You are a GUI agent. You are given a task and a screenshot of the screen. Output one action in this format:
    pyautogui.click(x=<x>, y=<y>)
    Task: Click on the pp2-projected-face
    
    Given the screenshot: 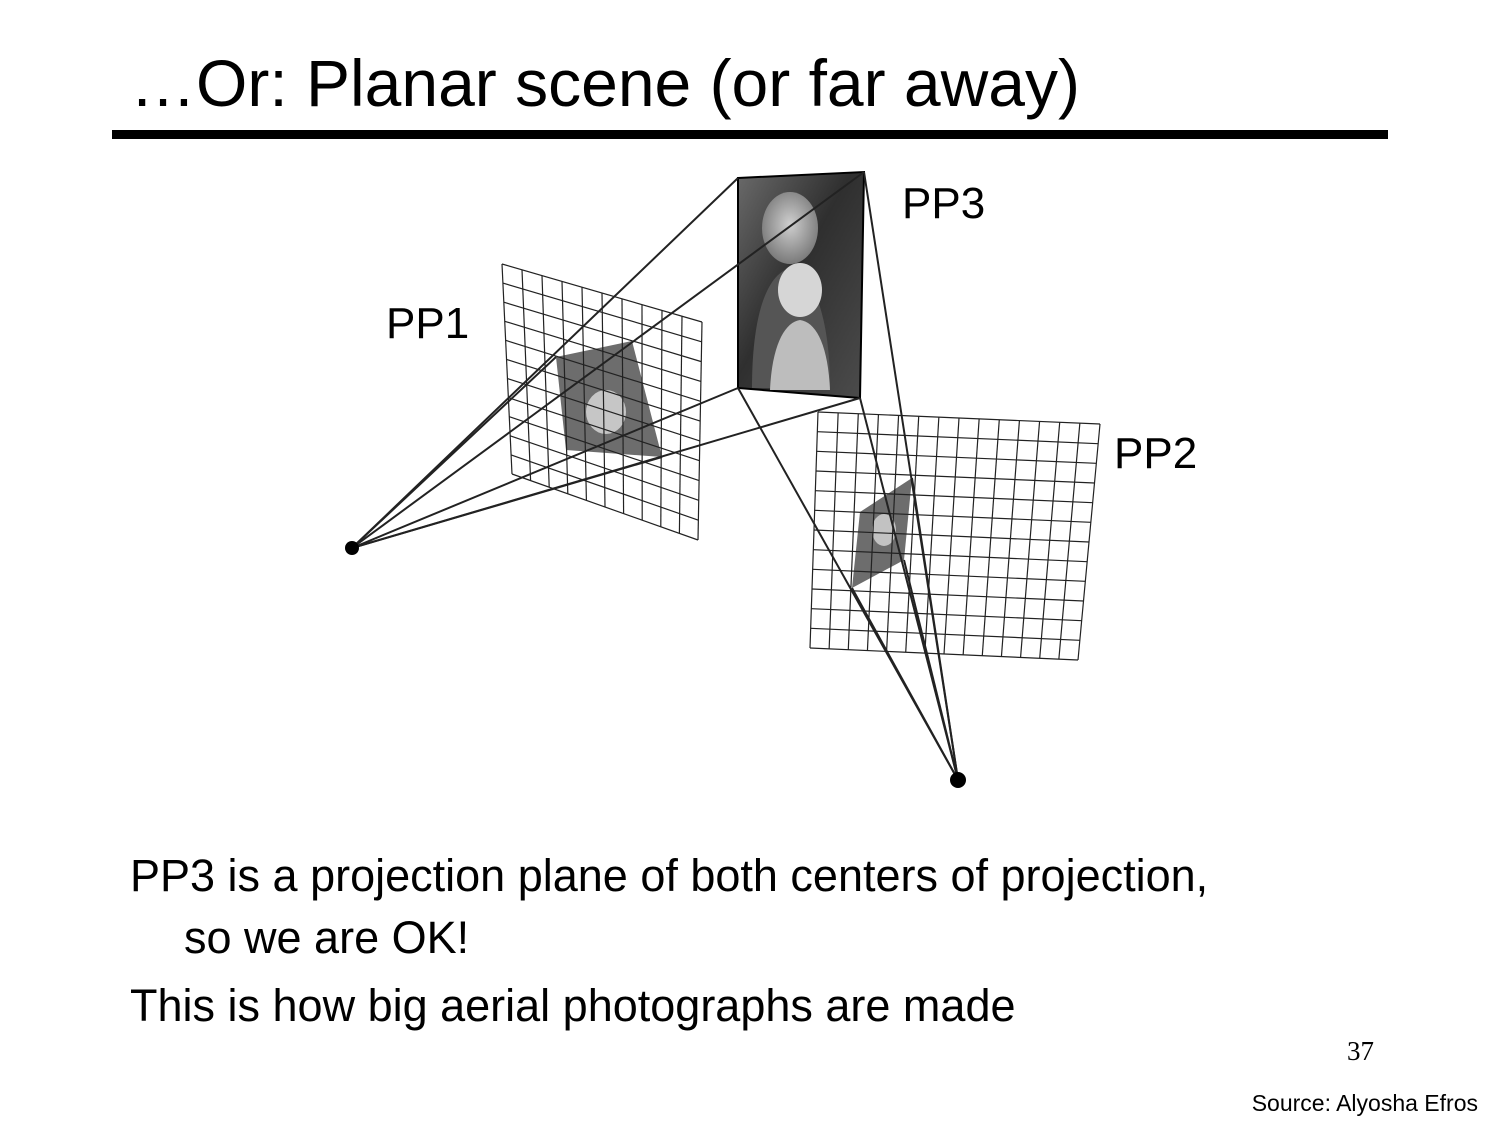 What is the action you would take?
    pyautogui.click(x=884, y=530)
    